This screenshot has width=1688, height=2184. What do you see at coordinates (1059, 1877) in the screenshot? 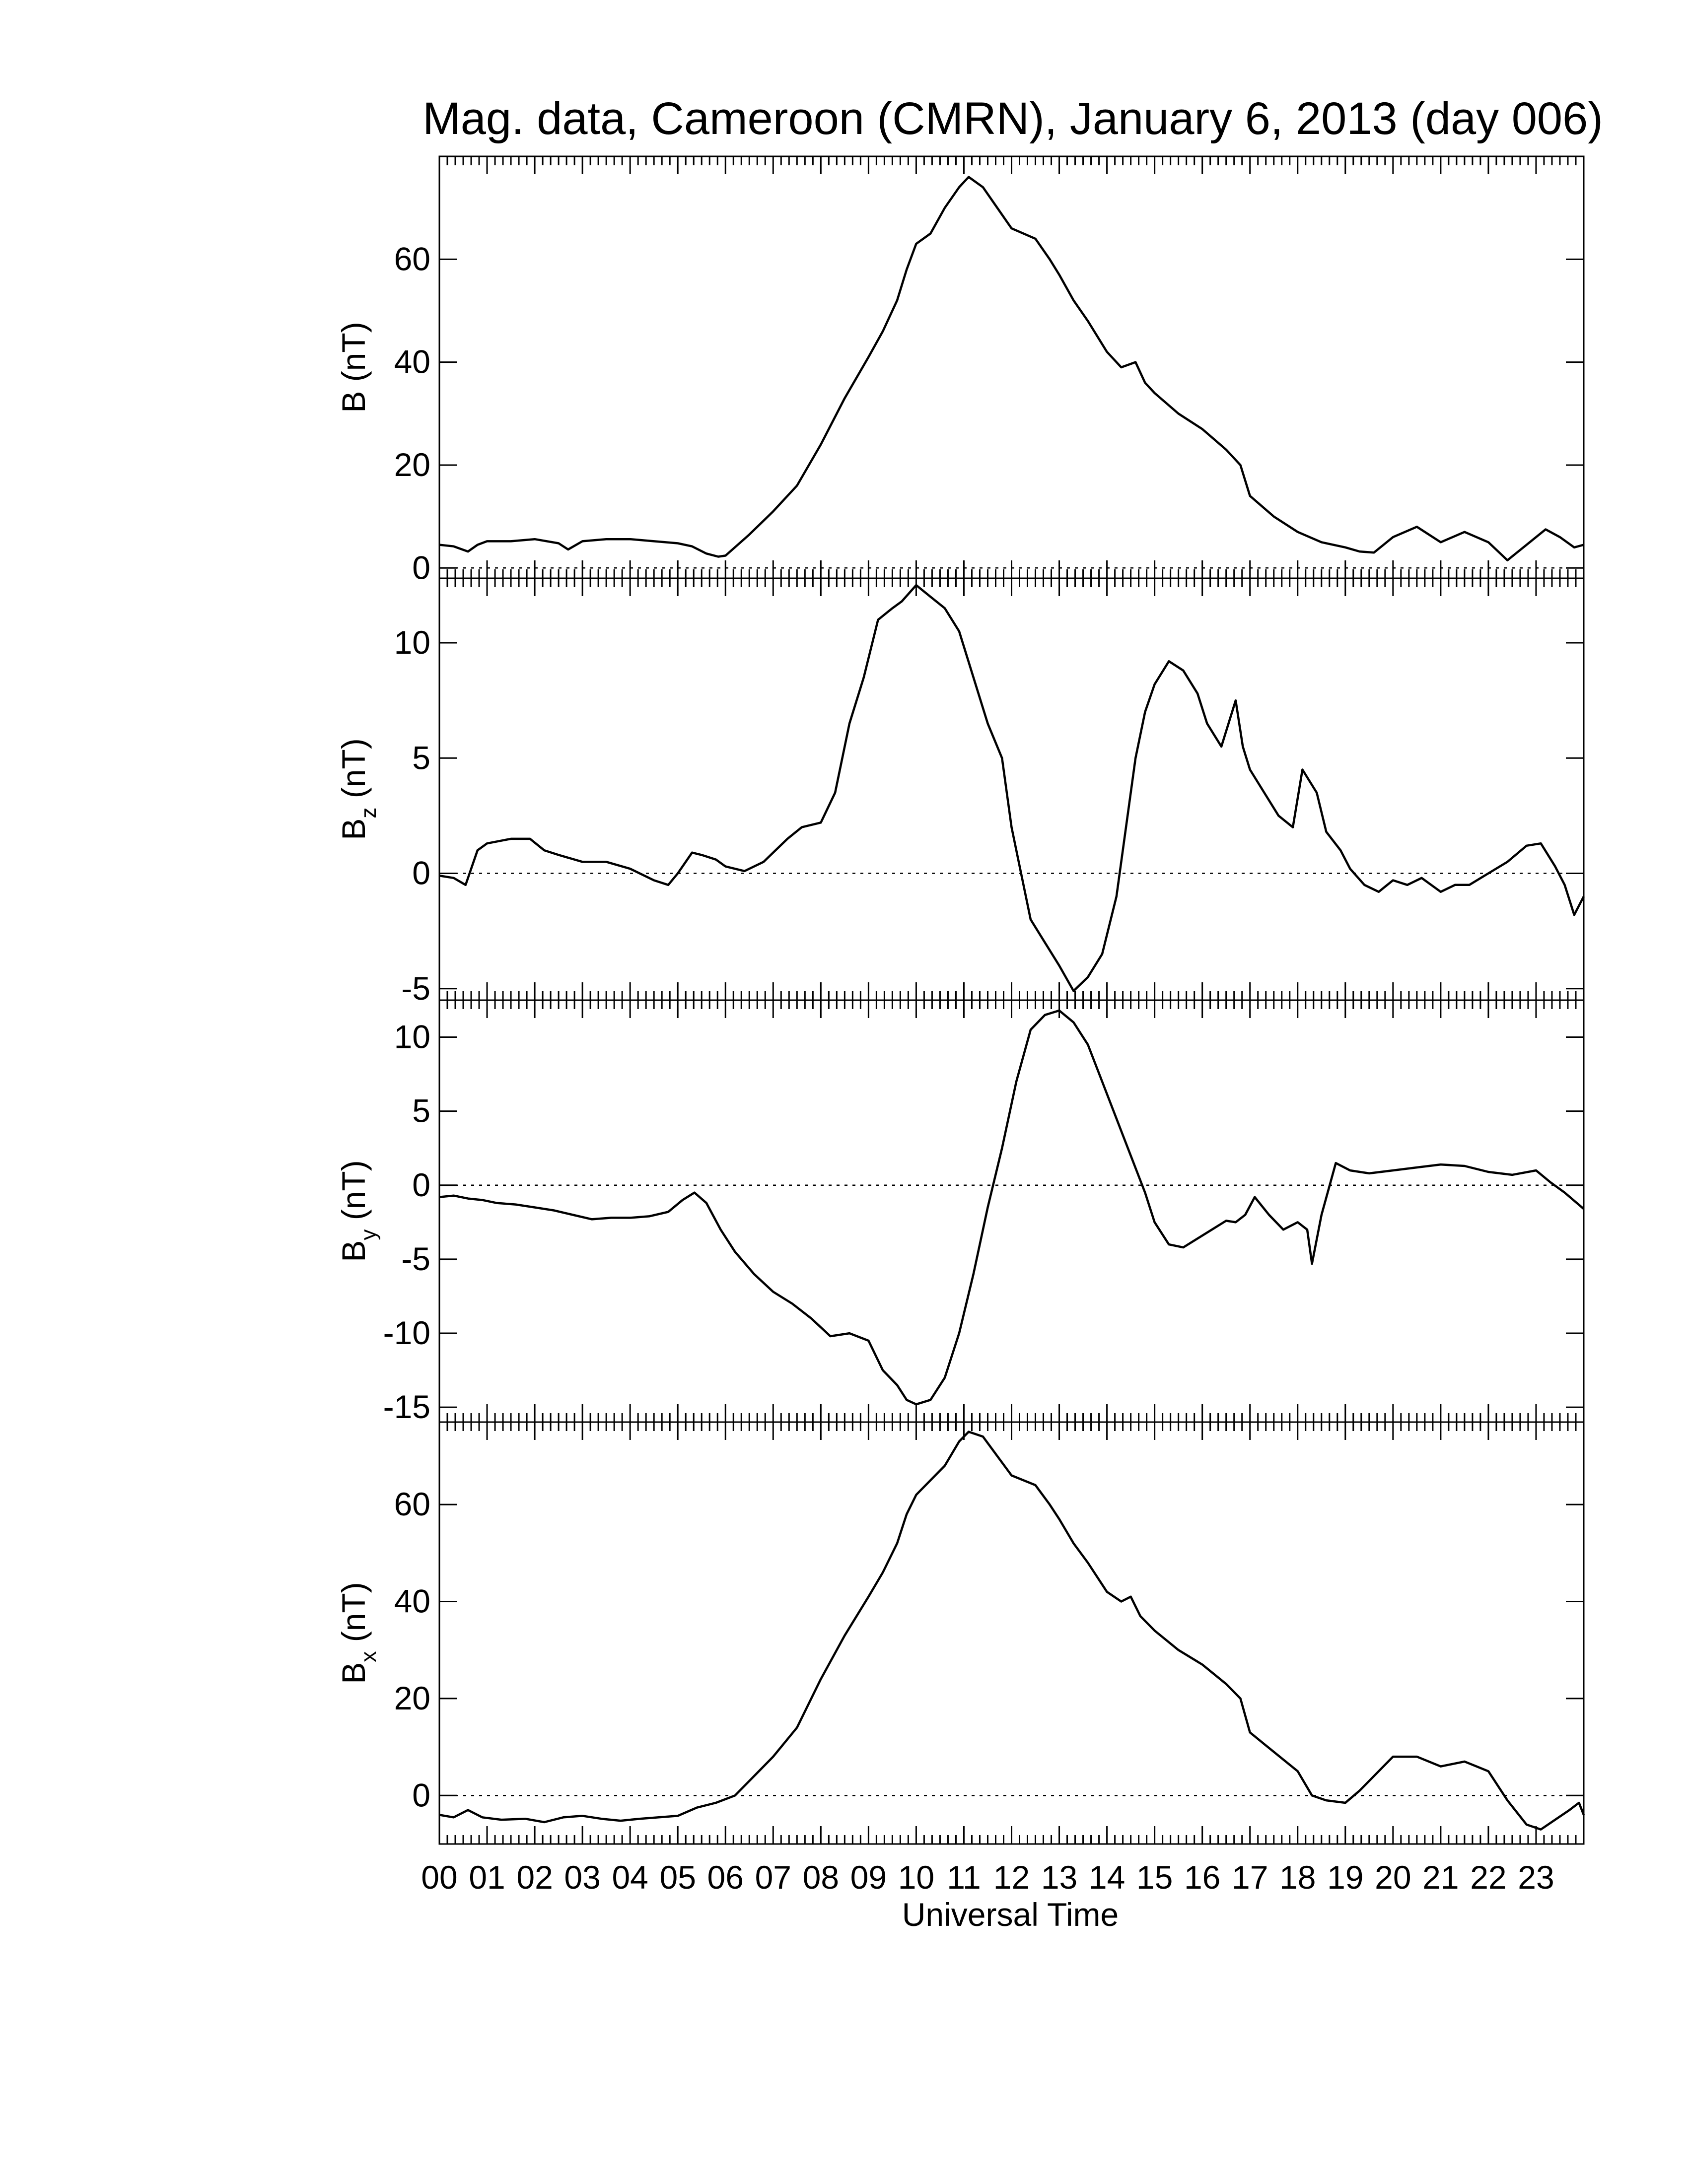
I see `x-tick-label: 13` at bounding box center [1059, 1877].